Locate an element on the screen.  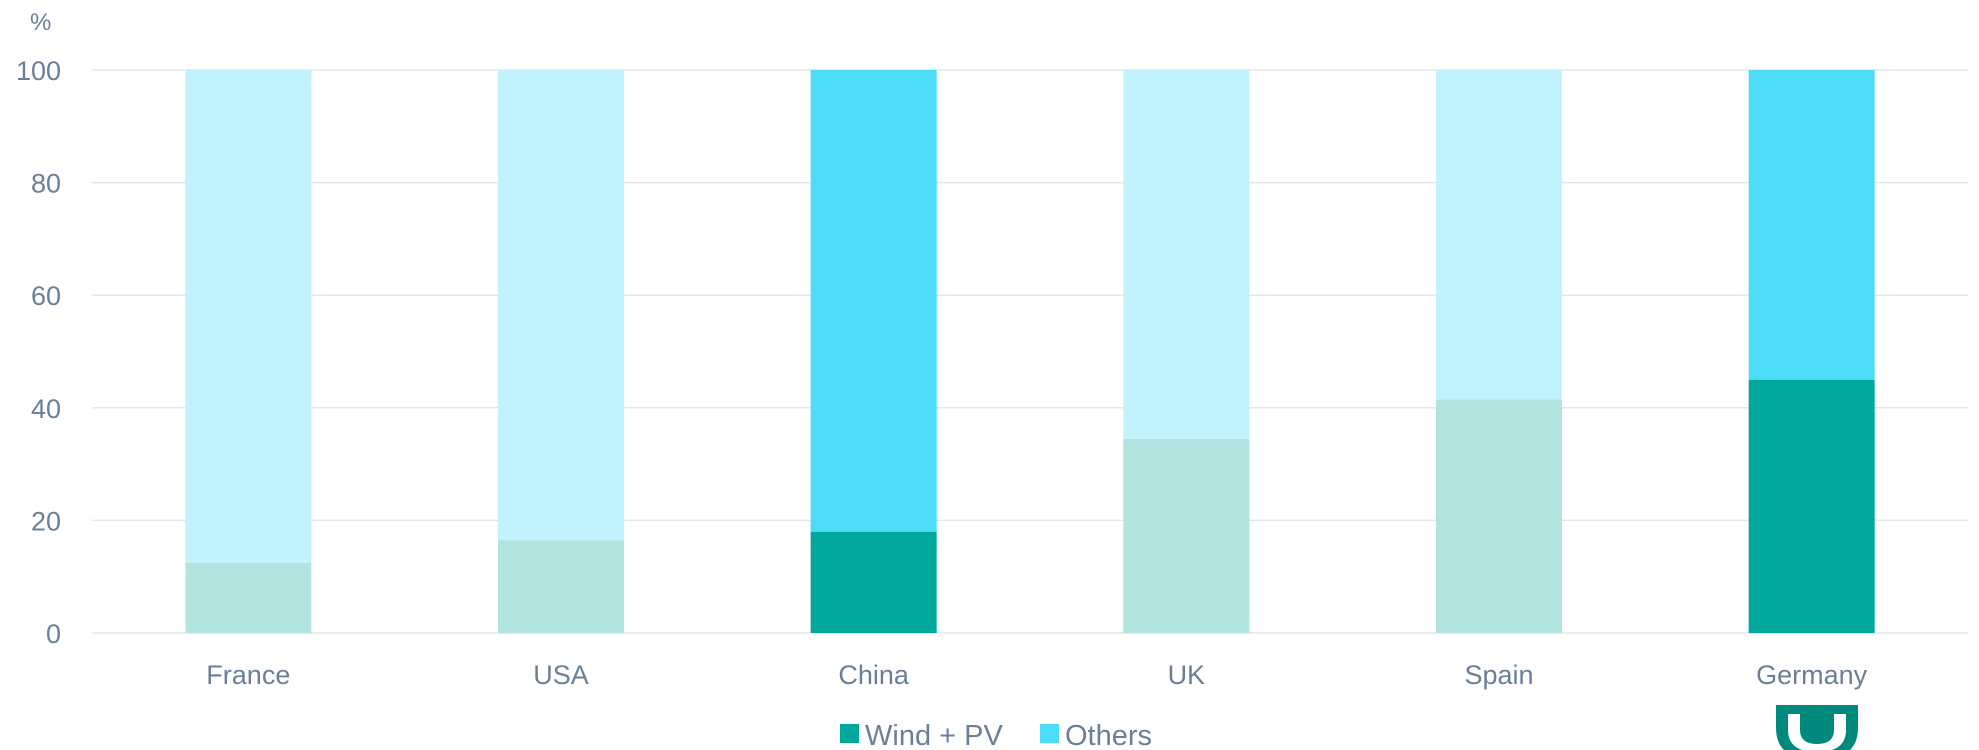
shield-logo-icon is located at coordinates (1817, 727).